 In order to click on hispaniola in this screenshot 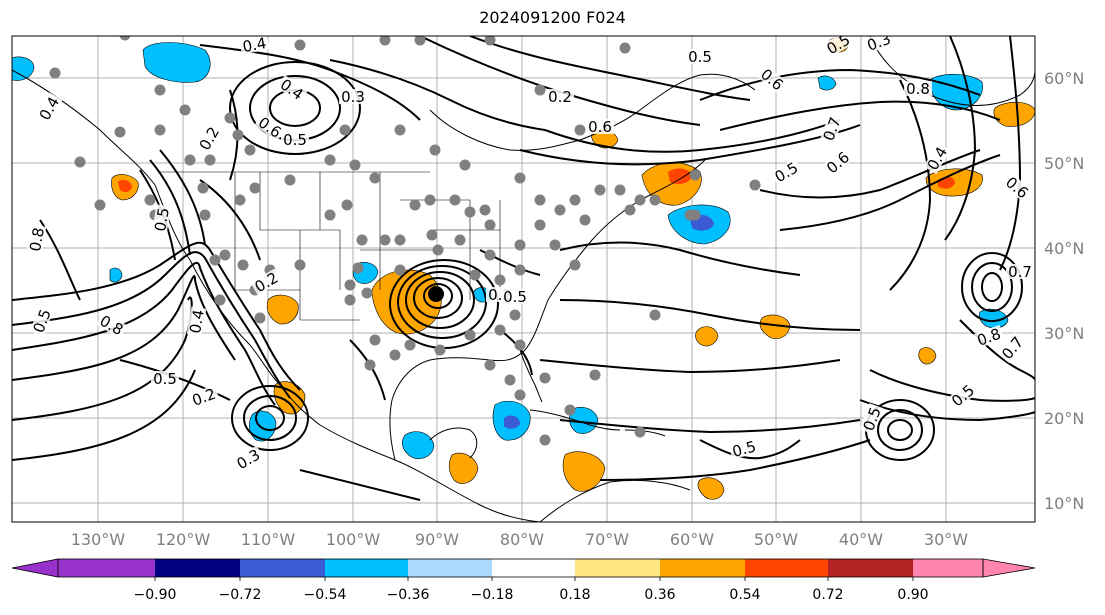, I will do `click(645, 433)`.